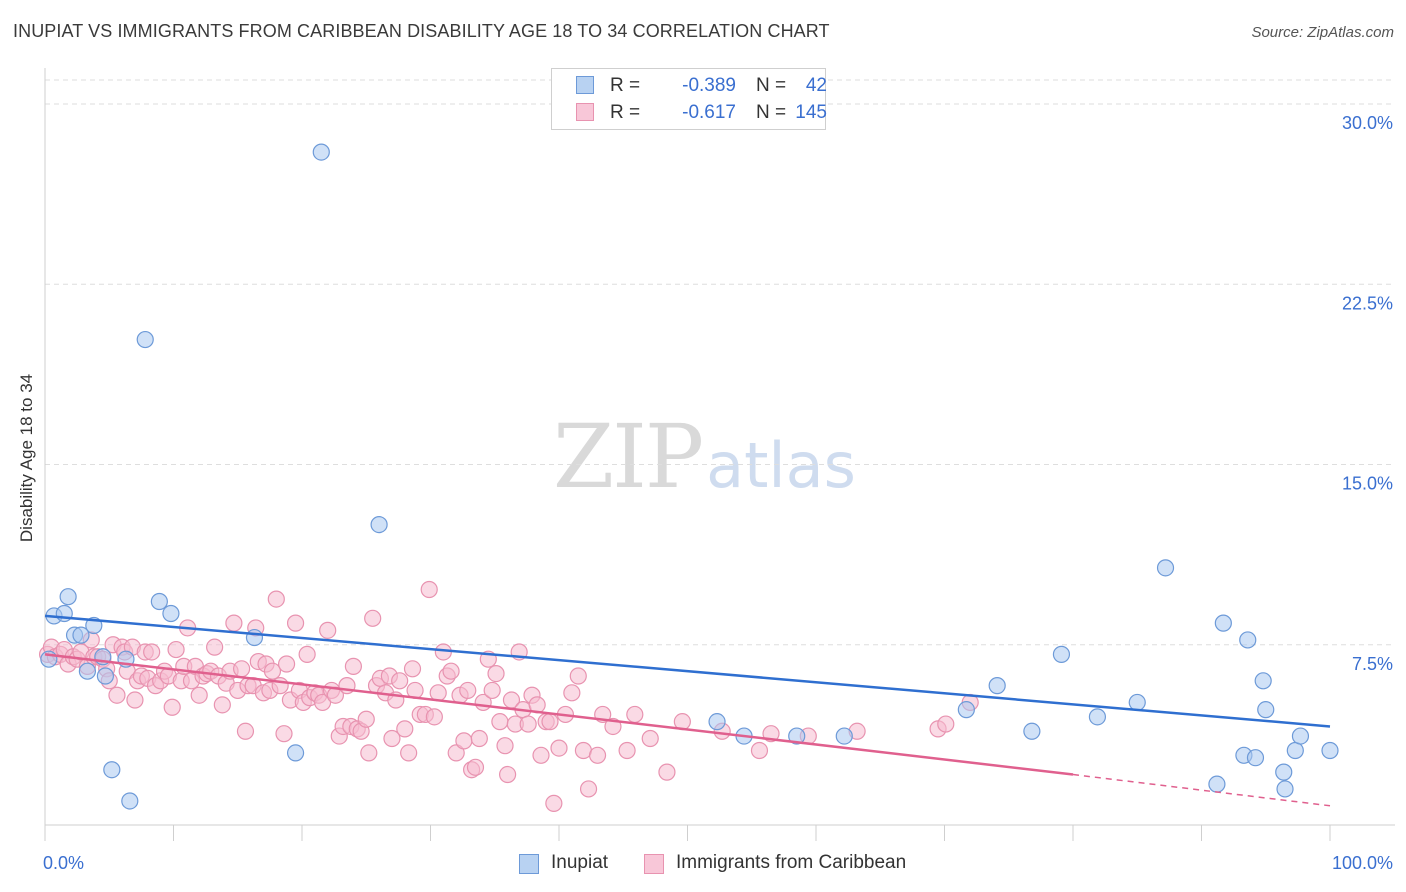 This screenshot has width=1406, height=892. I want to click on legend-label: Inupiat, so click(580, 862).